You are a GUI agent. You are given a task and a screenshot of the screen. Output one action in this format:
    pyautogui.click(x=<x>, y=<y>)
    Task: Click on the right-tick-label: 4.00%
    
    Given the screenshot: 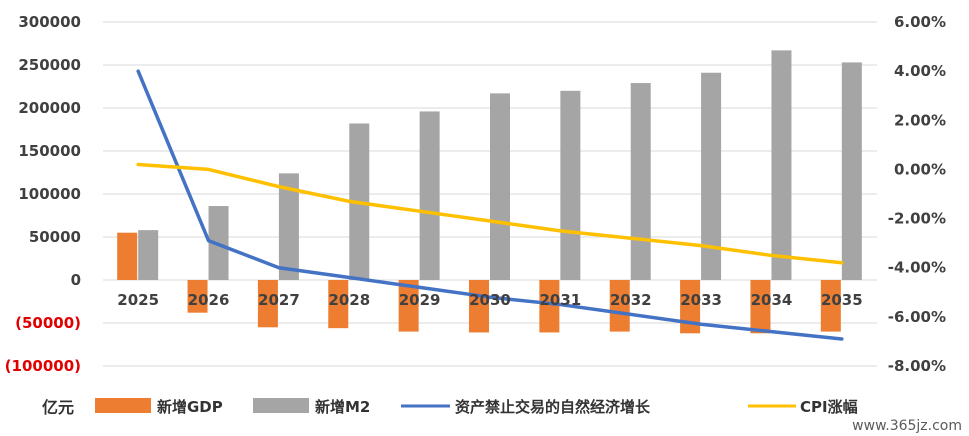 What is the action you would take?
    pyautogui.click(x=920, y=71)
    